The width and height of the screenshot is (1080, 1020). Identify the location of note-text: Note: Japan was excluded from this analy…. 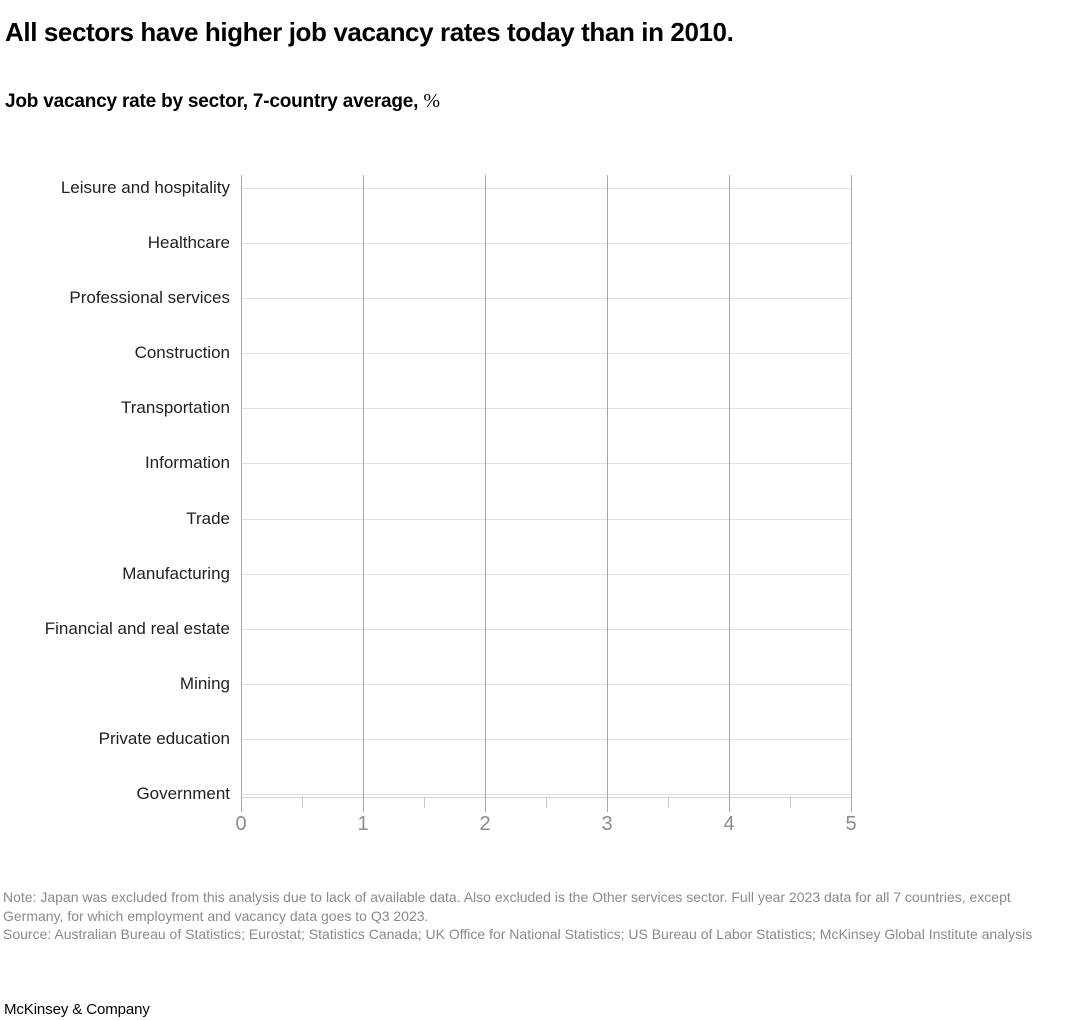
(507, 906).